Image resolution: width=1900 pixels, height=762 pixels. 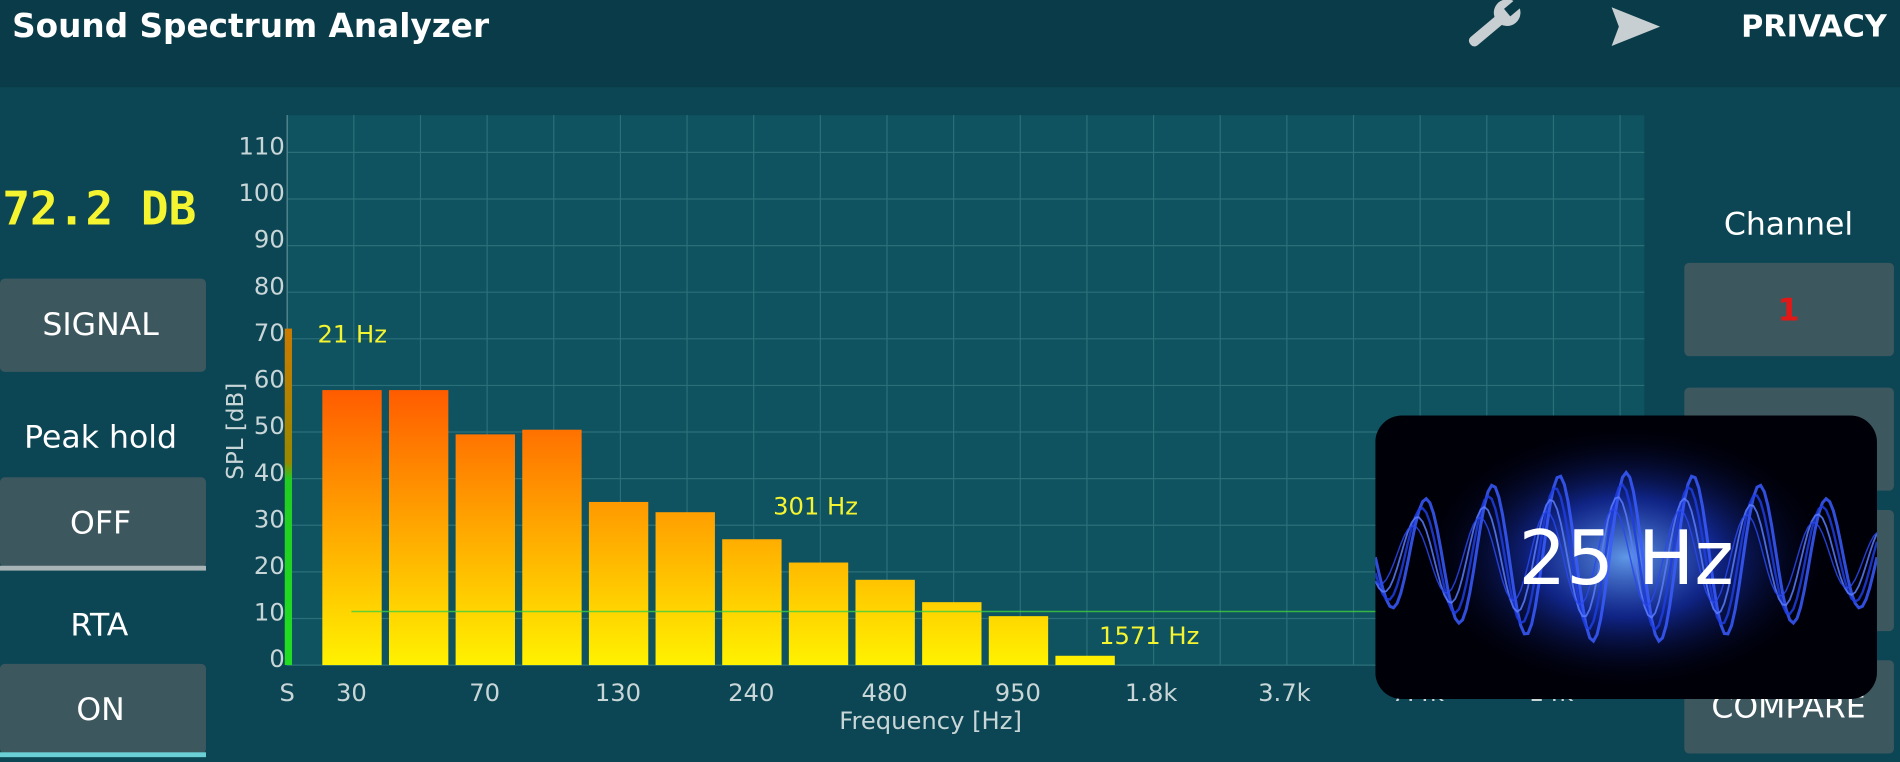 I want to click on app-title: Sound Spectrum Analyzer, so click(x=251, y=26).